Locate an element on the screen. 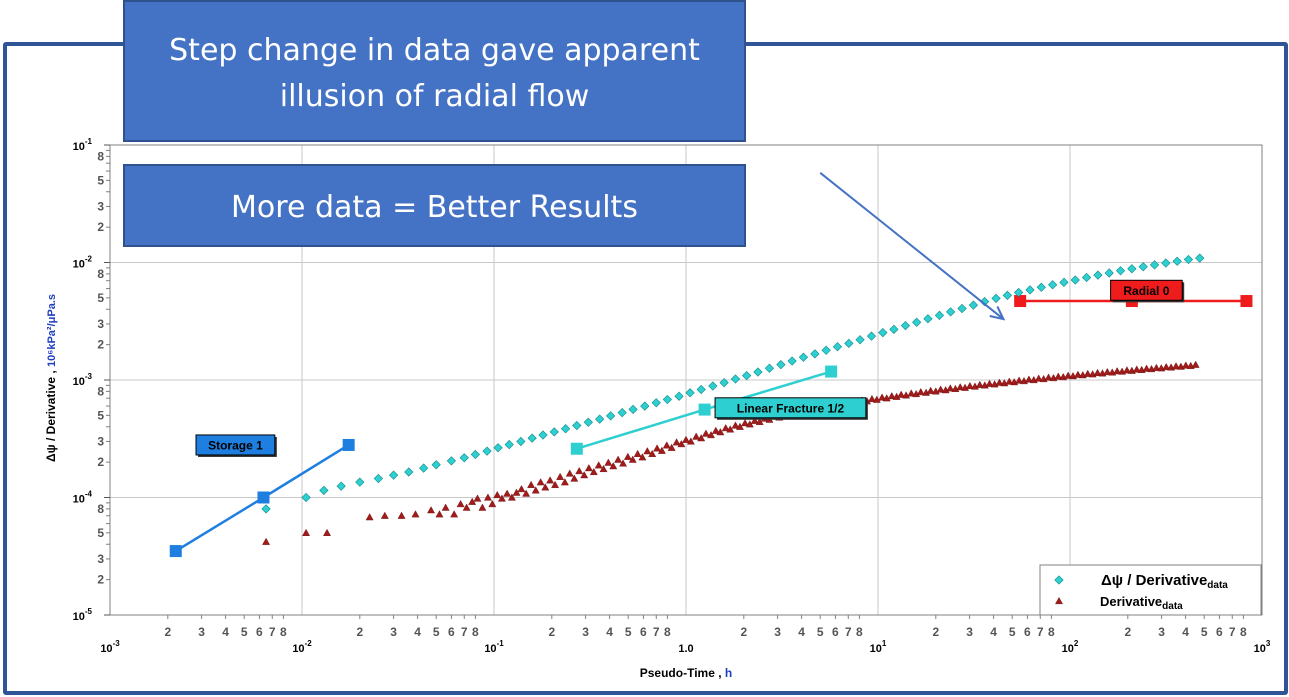 The image size is (1289, 697). x-minor-tick-label: 5 is located at coordinates (436, 632).